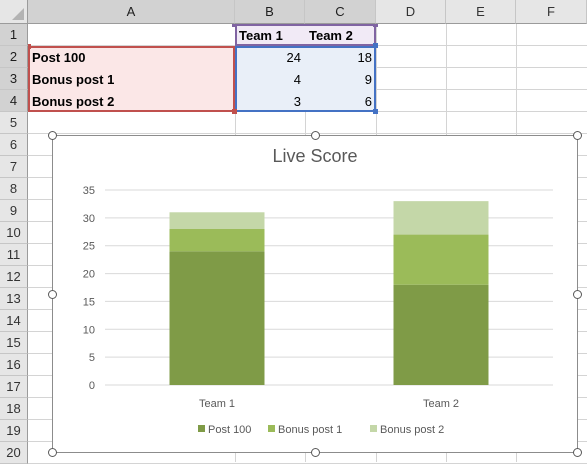  What do you see at coordinates (261, 35) in the screenshot?
I see `cell-b1: Team 1` at bounding box center [261, 35].